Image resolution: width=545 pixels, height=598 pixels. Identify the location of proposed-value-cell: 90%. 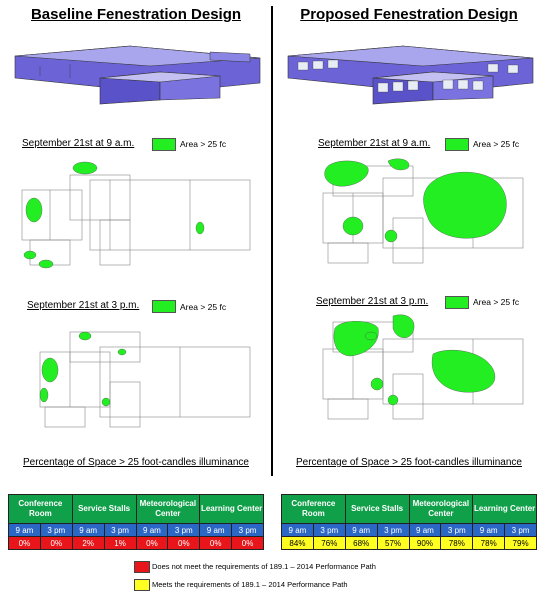
(425, 543).